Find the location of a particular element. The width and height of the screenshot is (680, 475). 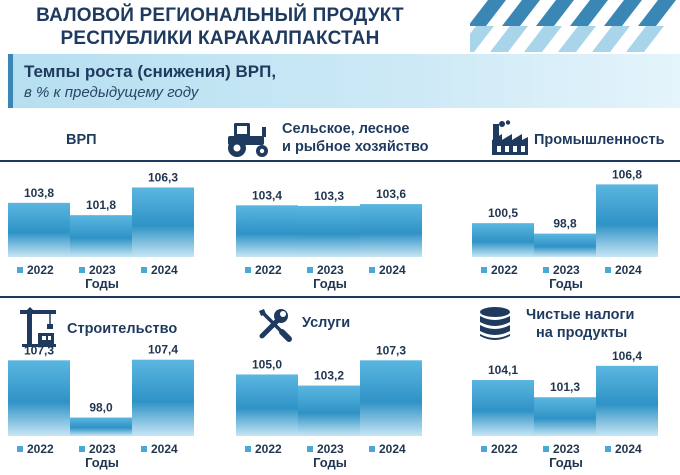

data-label-y2023: 98,8 is located at coordinates (565, 224).